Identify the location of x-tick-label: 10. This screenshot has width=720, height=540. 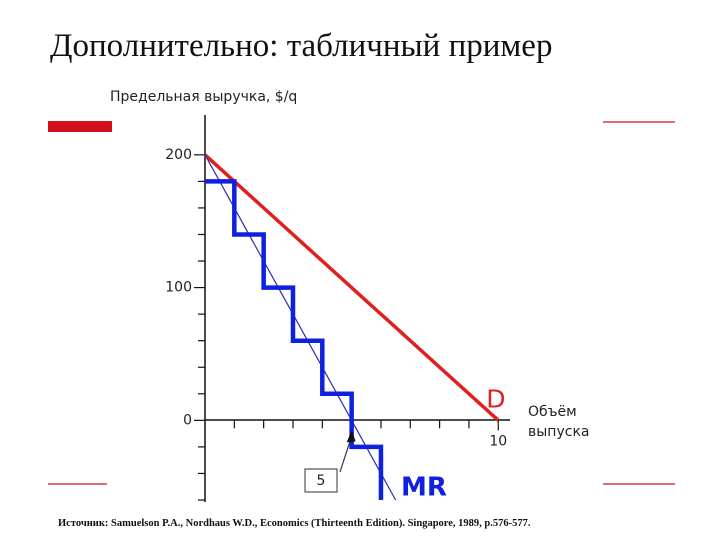
(498, 441).